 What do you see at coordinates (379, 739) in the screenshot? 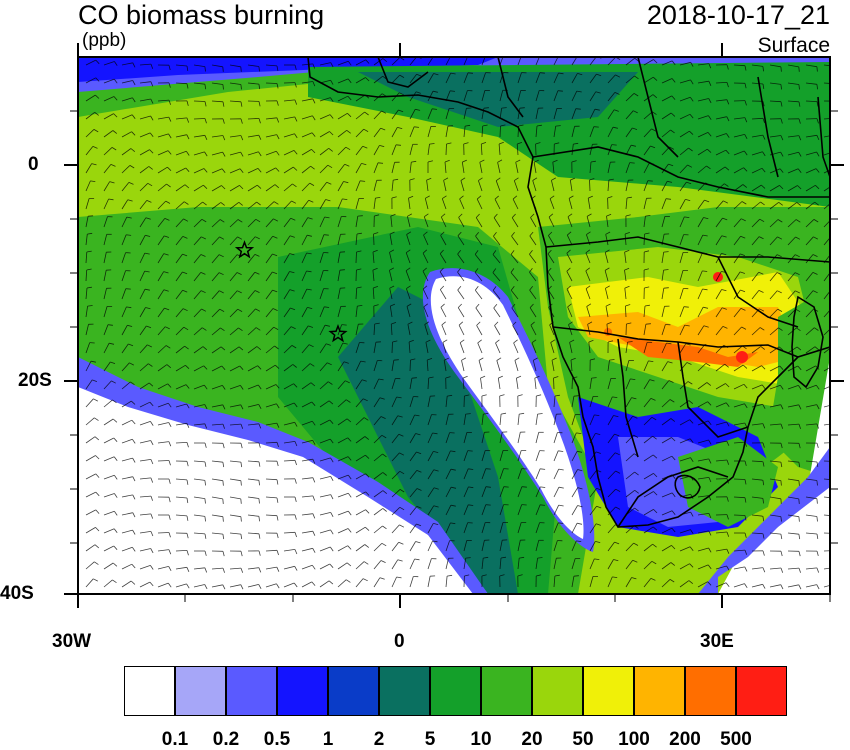
I see `colorbar-tick-label: 2` at bounding box center [379, 739].